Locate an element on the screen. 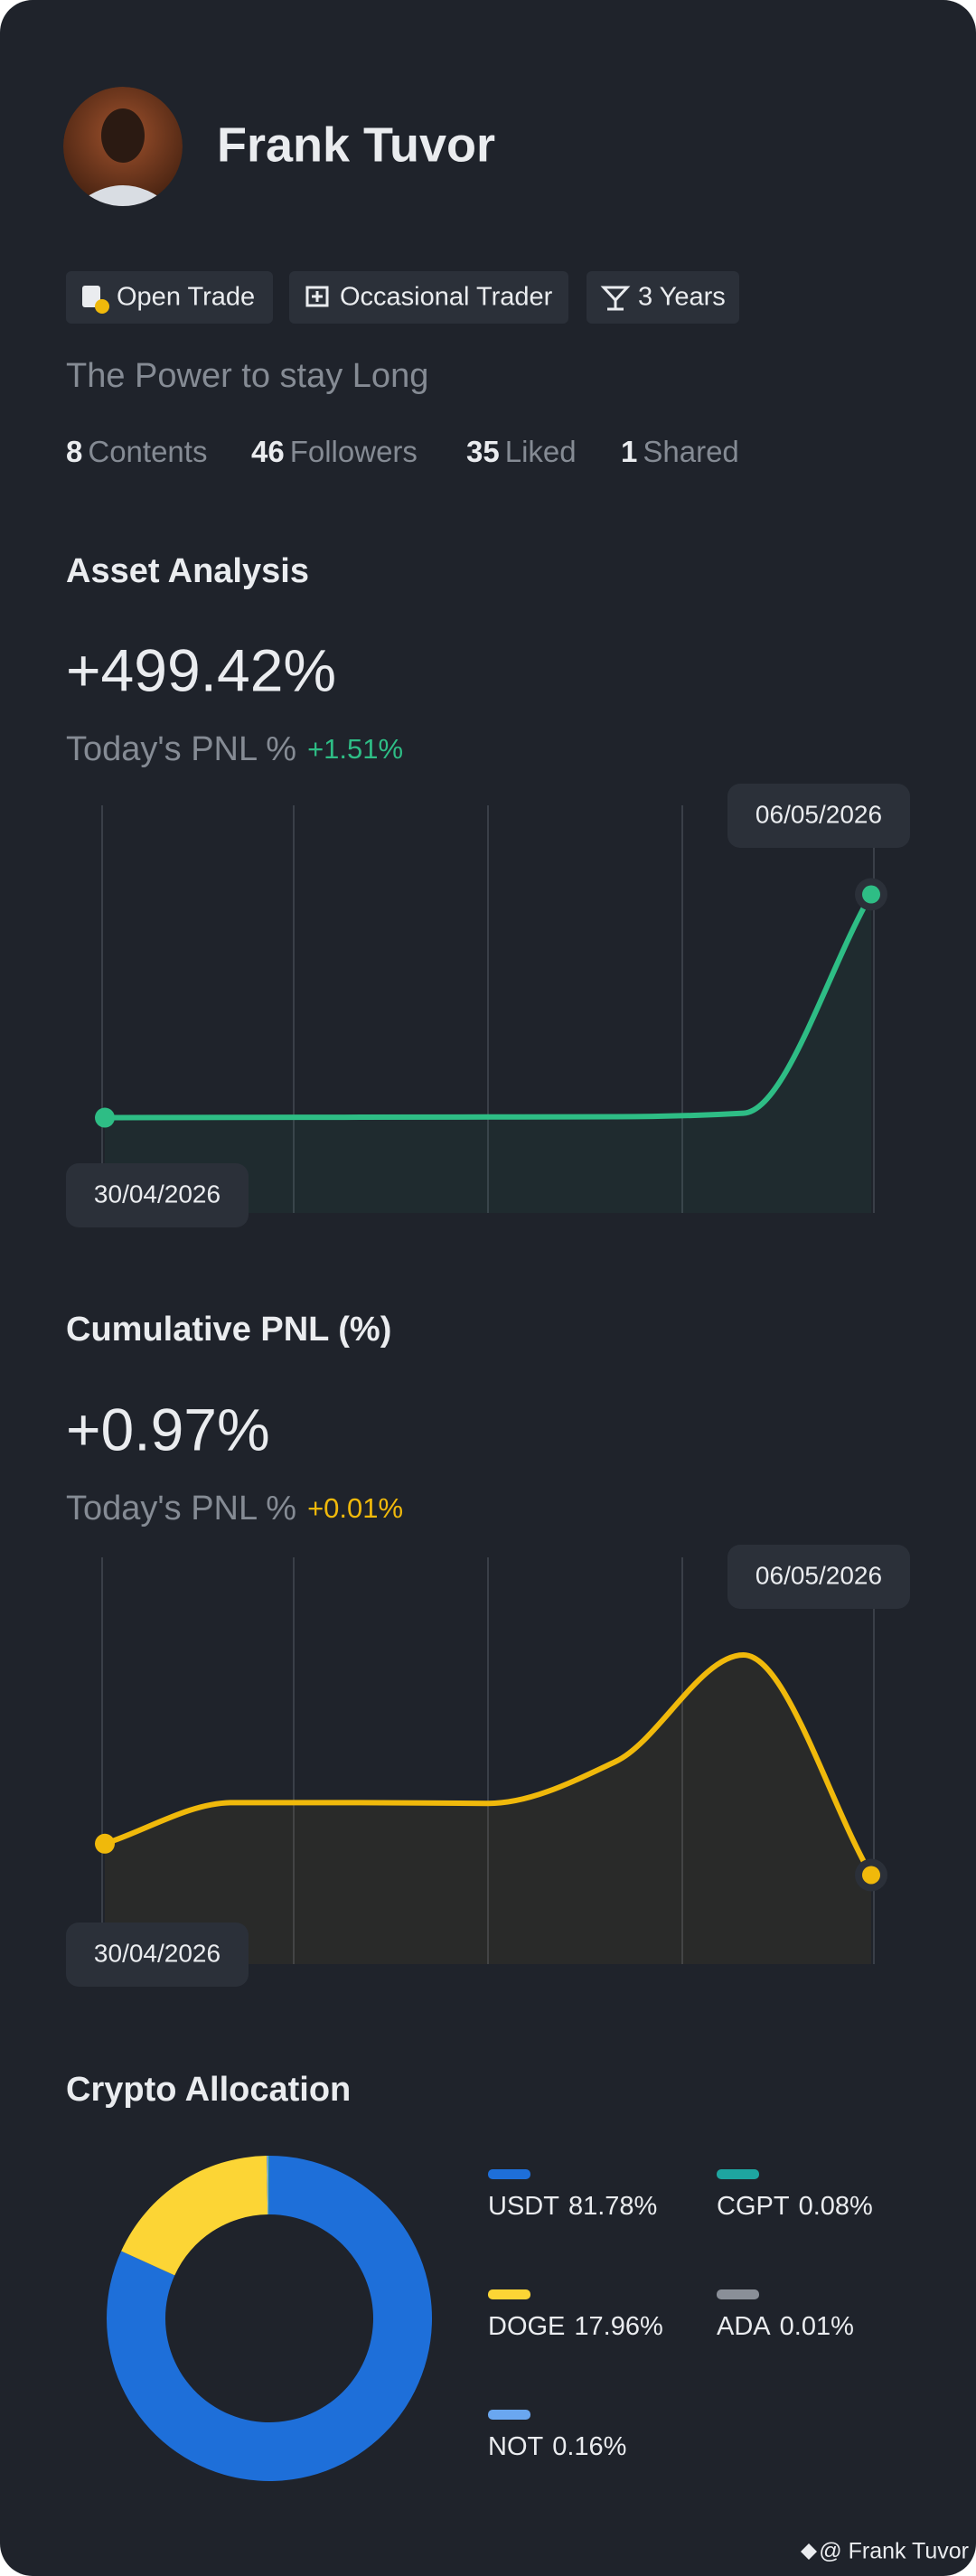  legend-item: USDT 81.78% is located at coordinates (572, 2195).